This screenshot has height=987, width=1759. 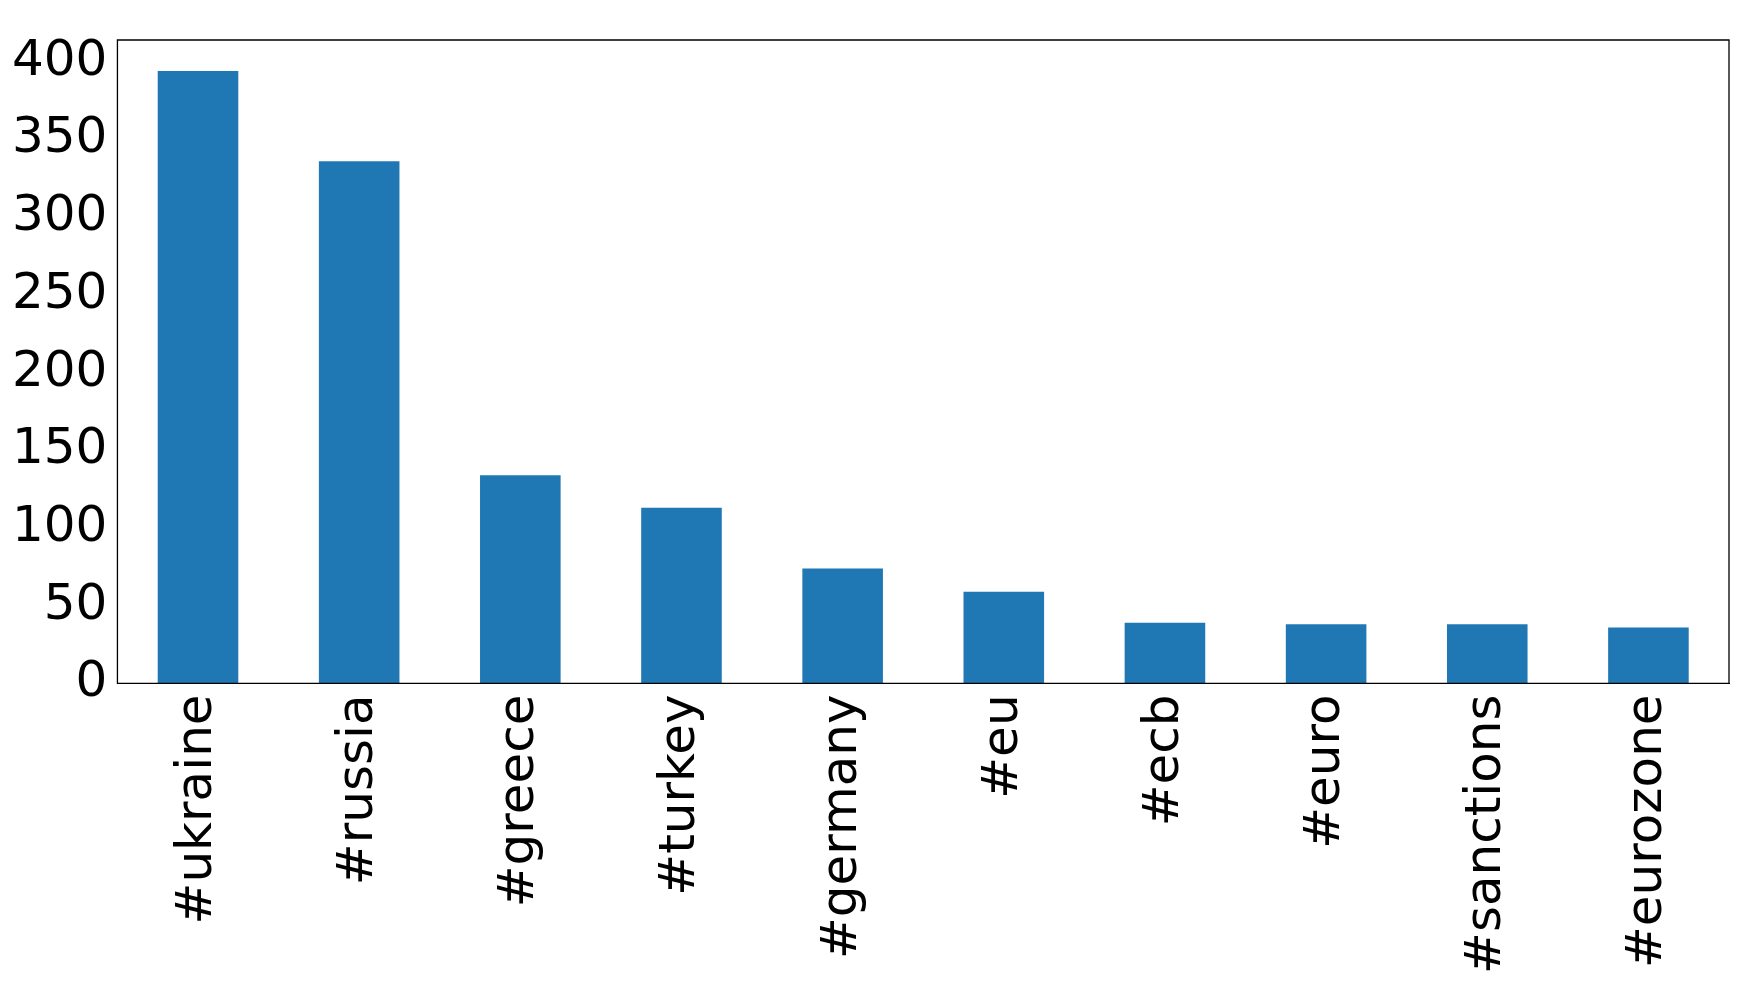 I want to click on x-tick-label: #ukraine, so click(x=194, y=809).